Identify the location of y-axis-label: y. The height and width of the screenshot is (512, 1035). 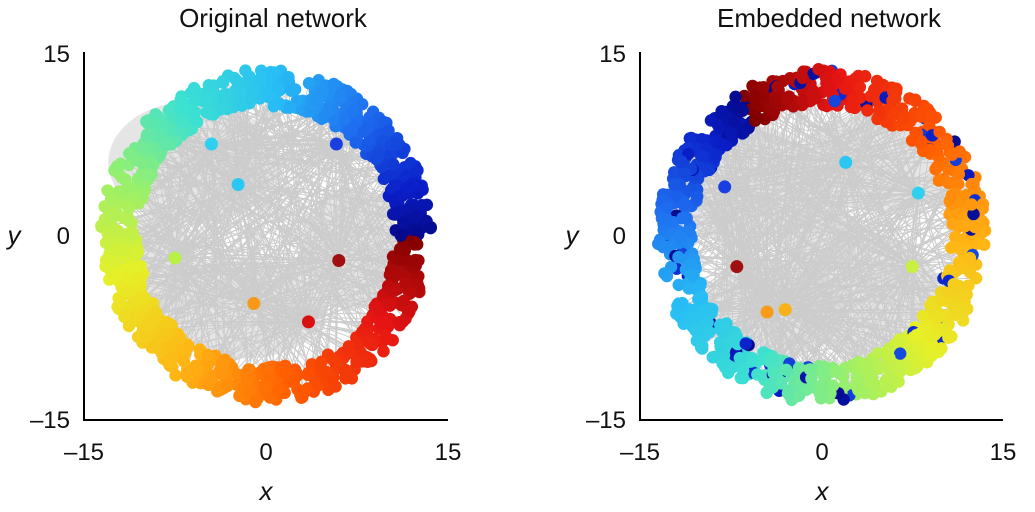
(572, 235).